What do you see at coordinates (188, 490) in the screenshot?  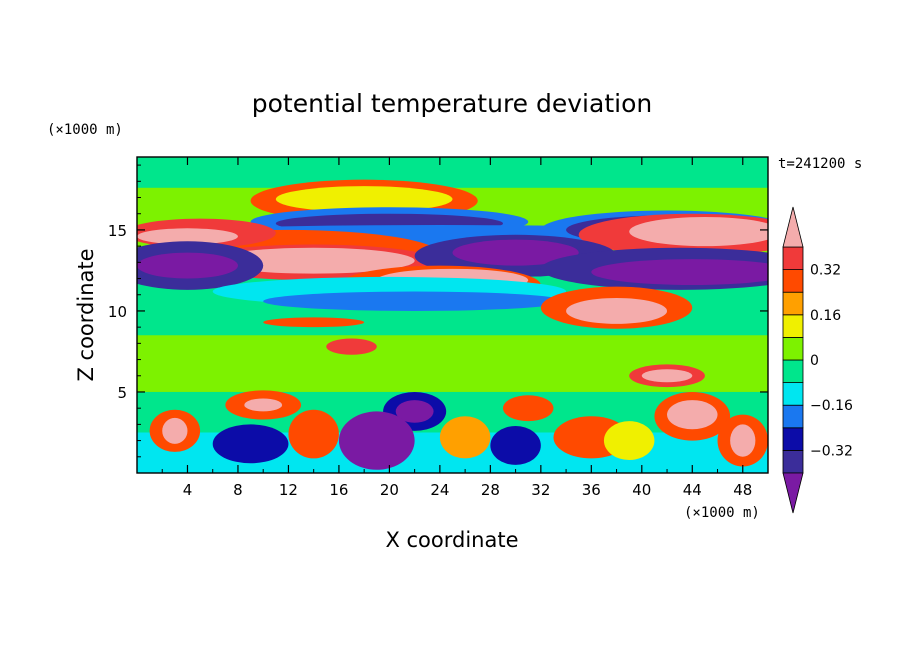 I see `x-tick-label: 4` at bounding box center [188, 490].